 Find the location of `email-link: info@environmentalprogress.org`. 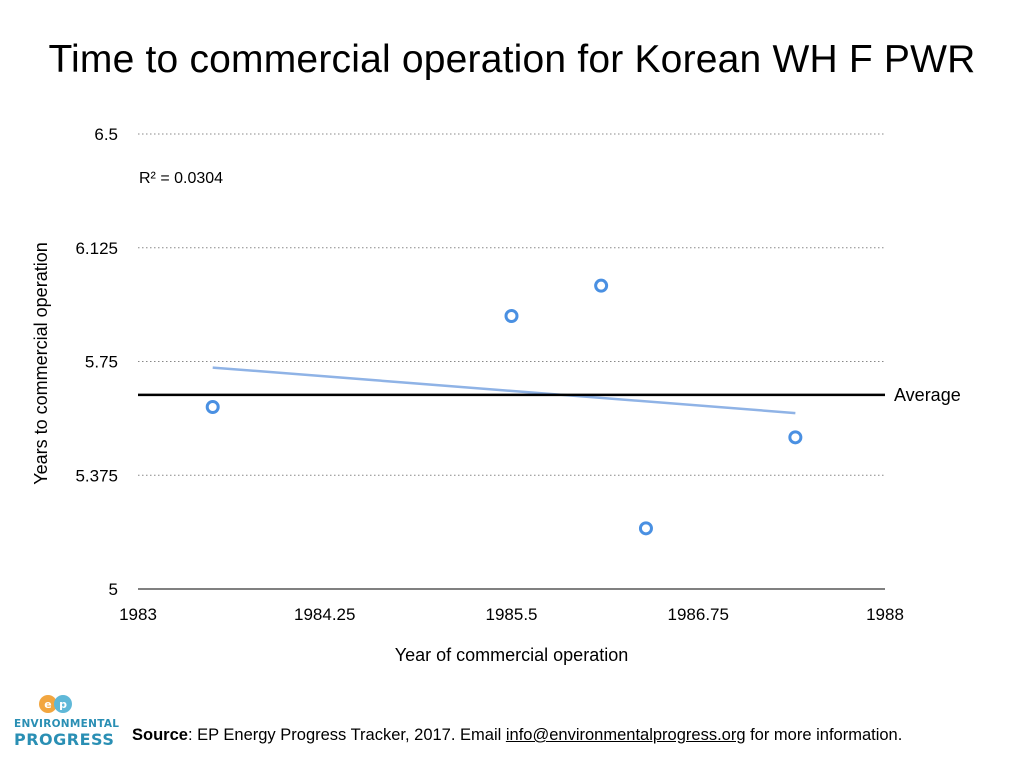

email-link: info@environmentalprogress.org is located at coordinates (625, 735).